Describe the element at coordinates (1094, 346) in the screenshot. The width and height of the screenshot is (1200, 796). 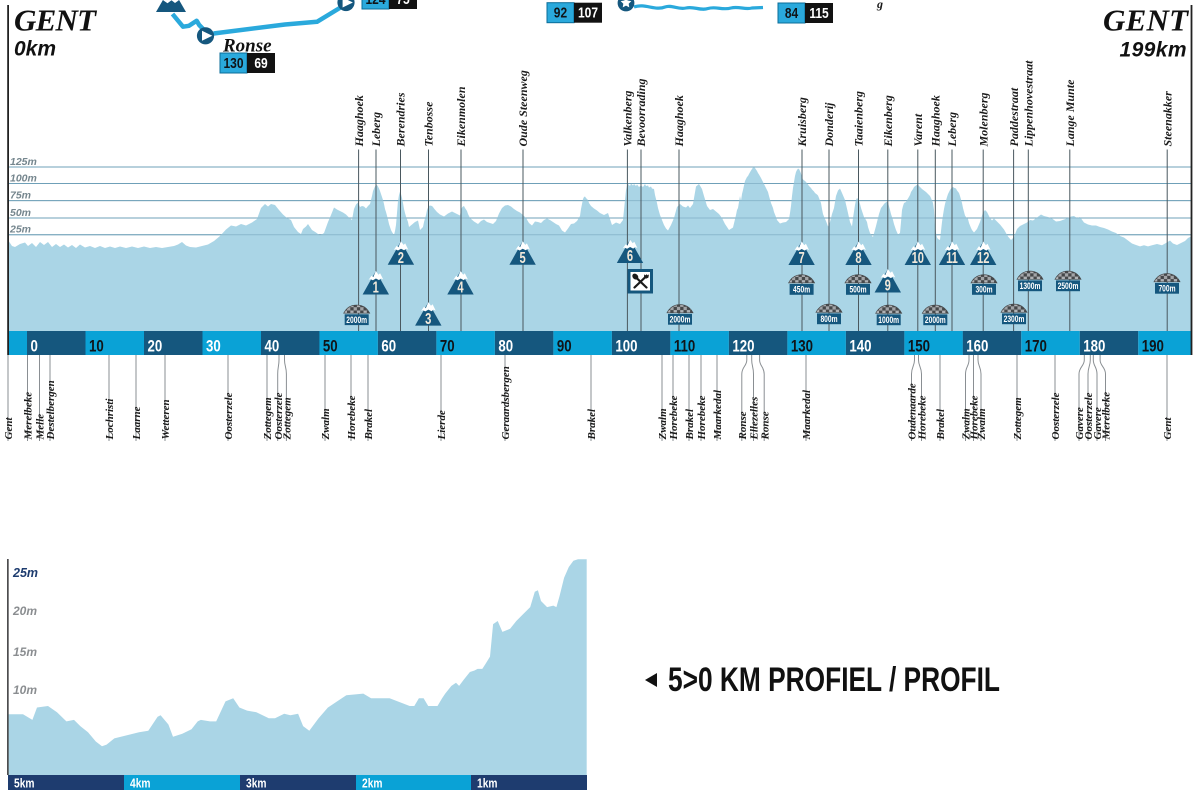
I see `svg-text: 180` at that location.